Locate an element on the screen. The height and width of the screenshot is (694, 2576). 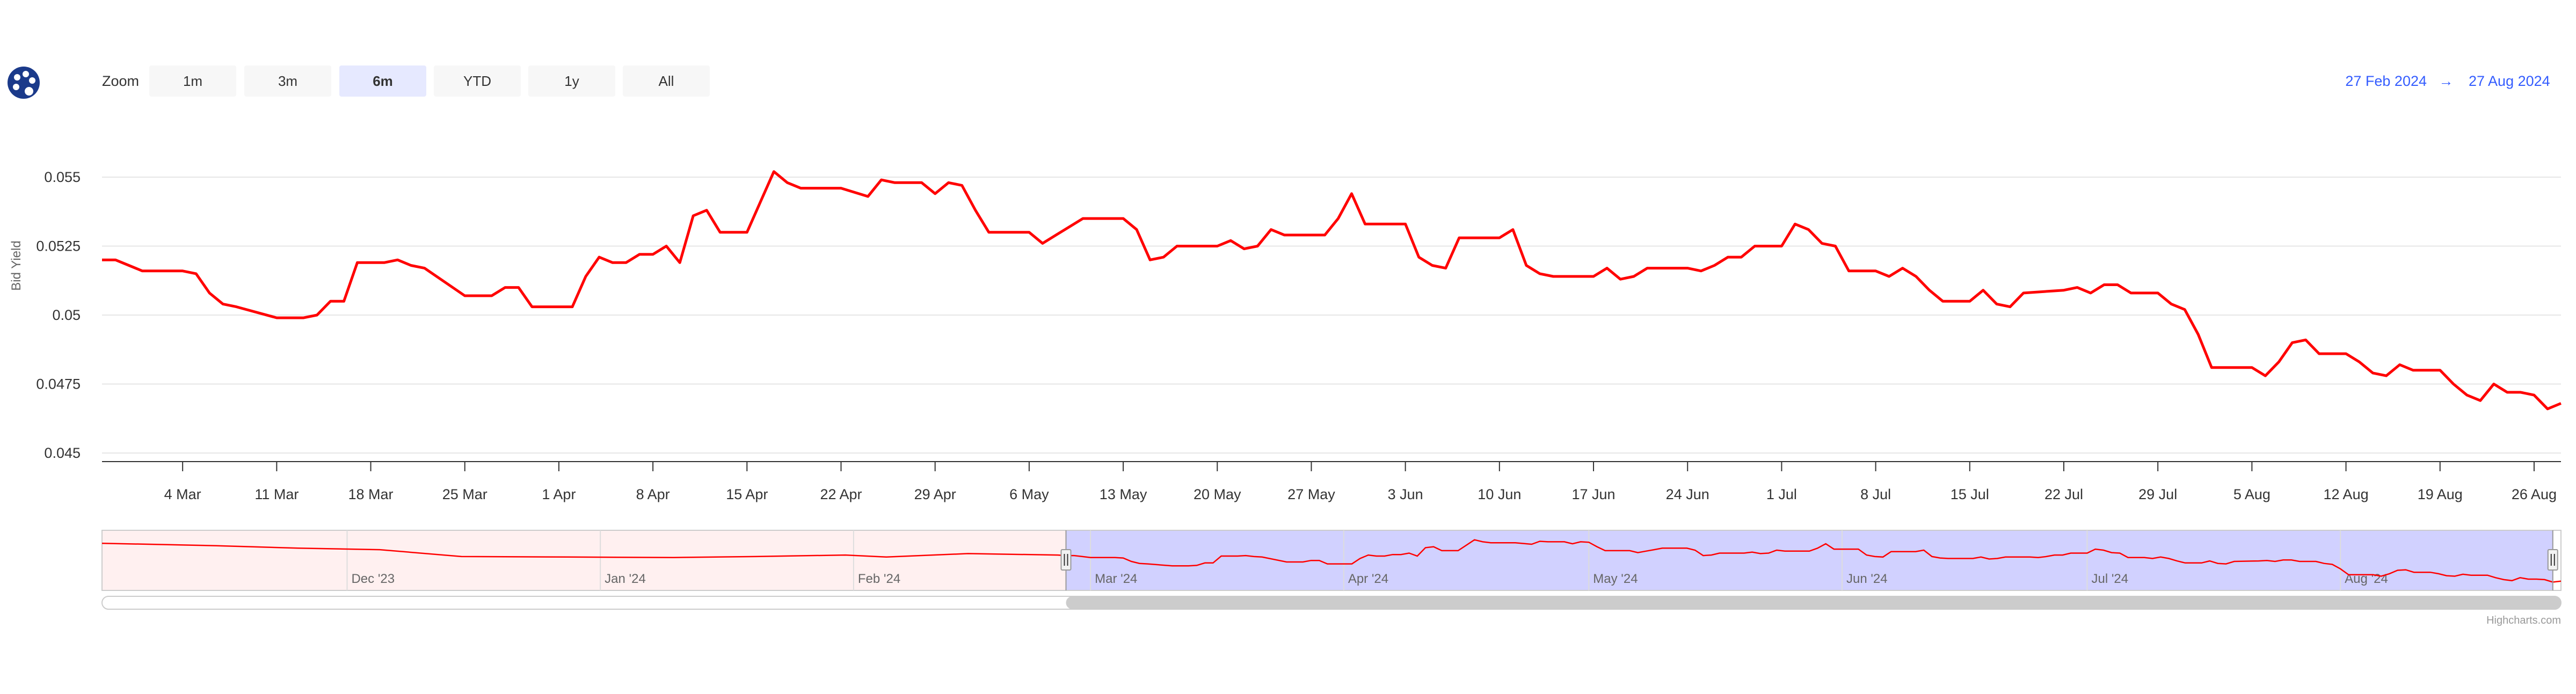
zoom-button-1m: 1m is located at coordinates (192, 81).